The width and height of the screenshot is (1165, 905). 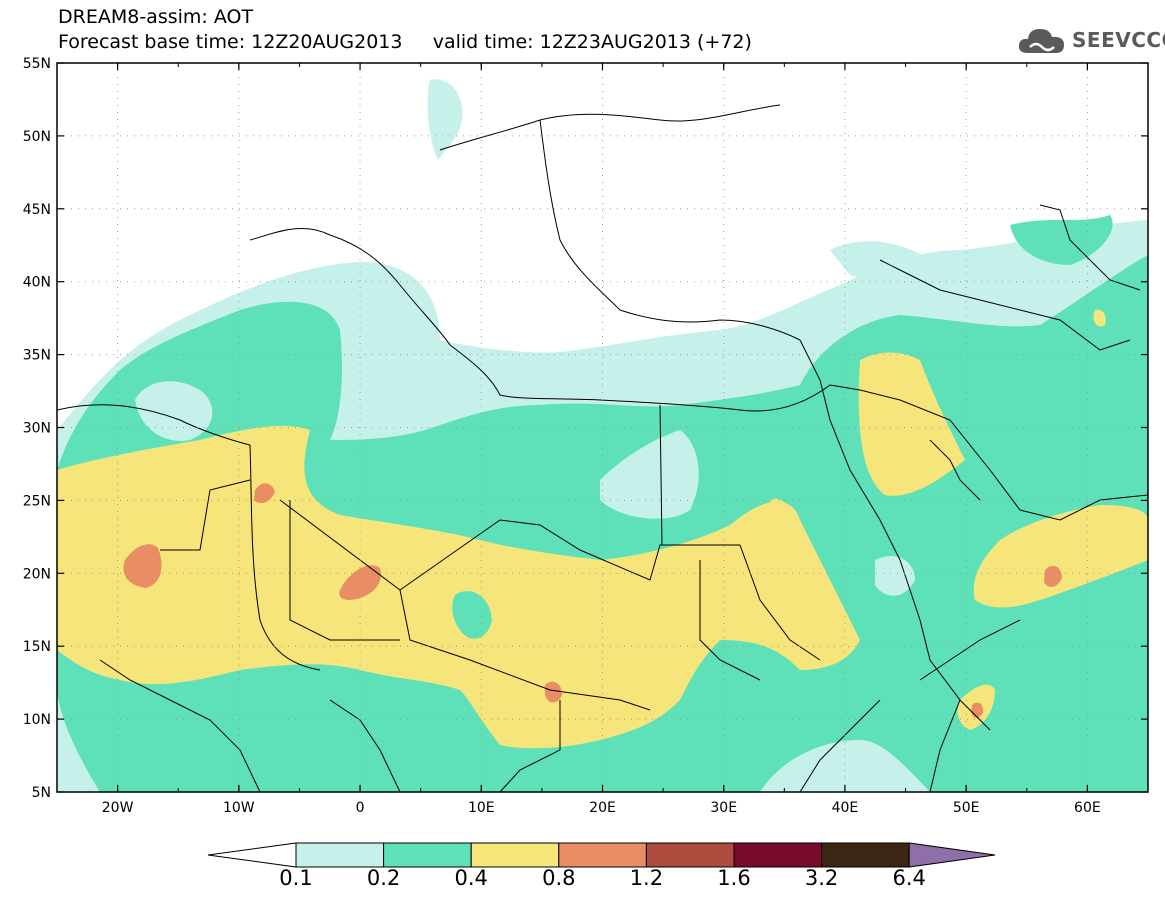 What do you see at coordinates (41, 793) in the screenshot?
I see `lat-label: 5N` at bounding box center [41, 793].